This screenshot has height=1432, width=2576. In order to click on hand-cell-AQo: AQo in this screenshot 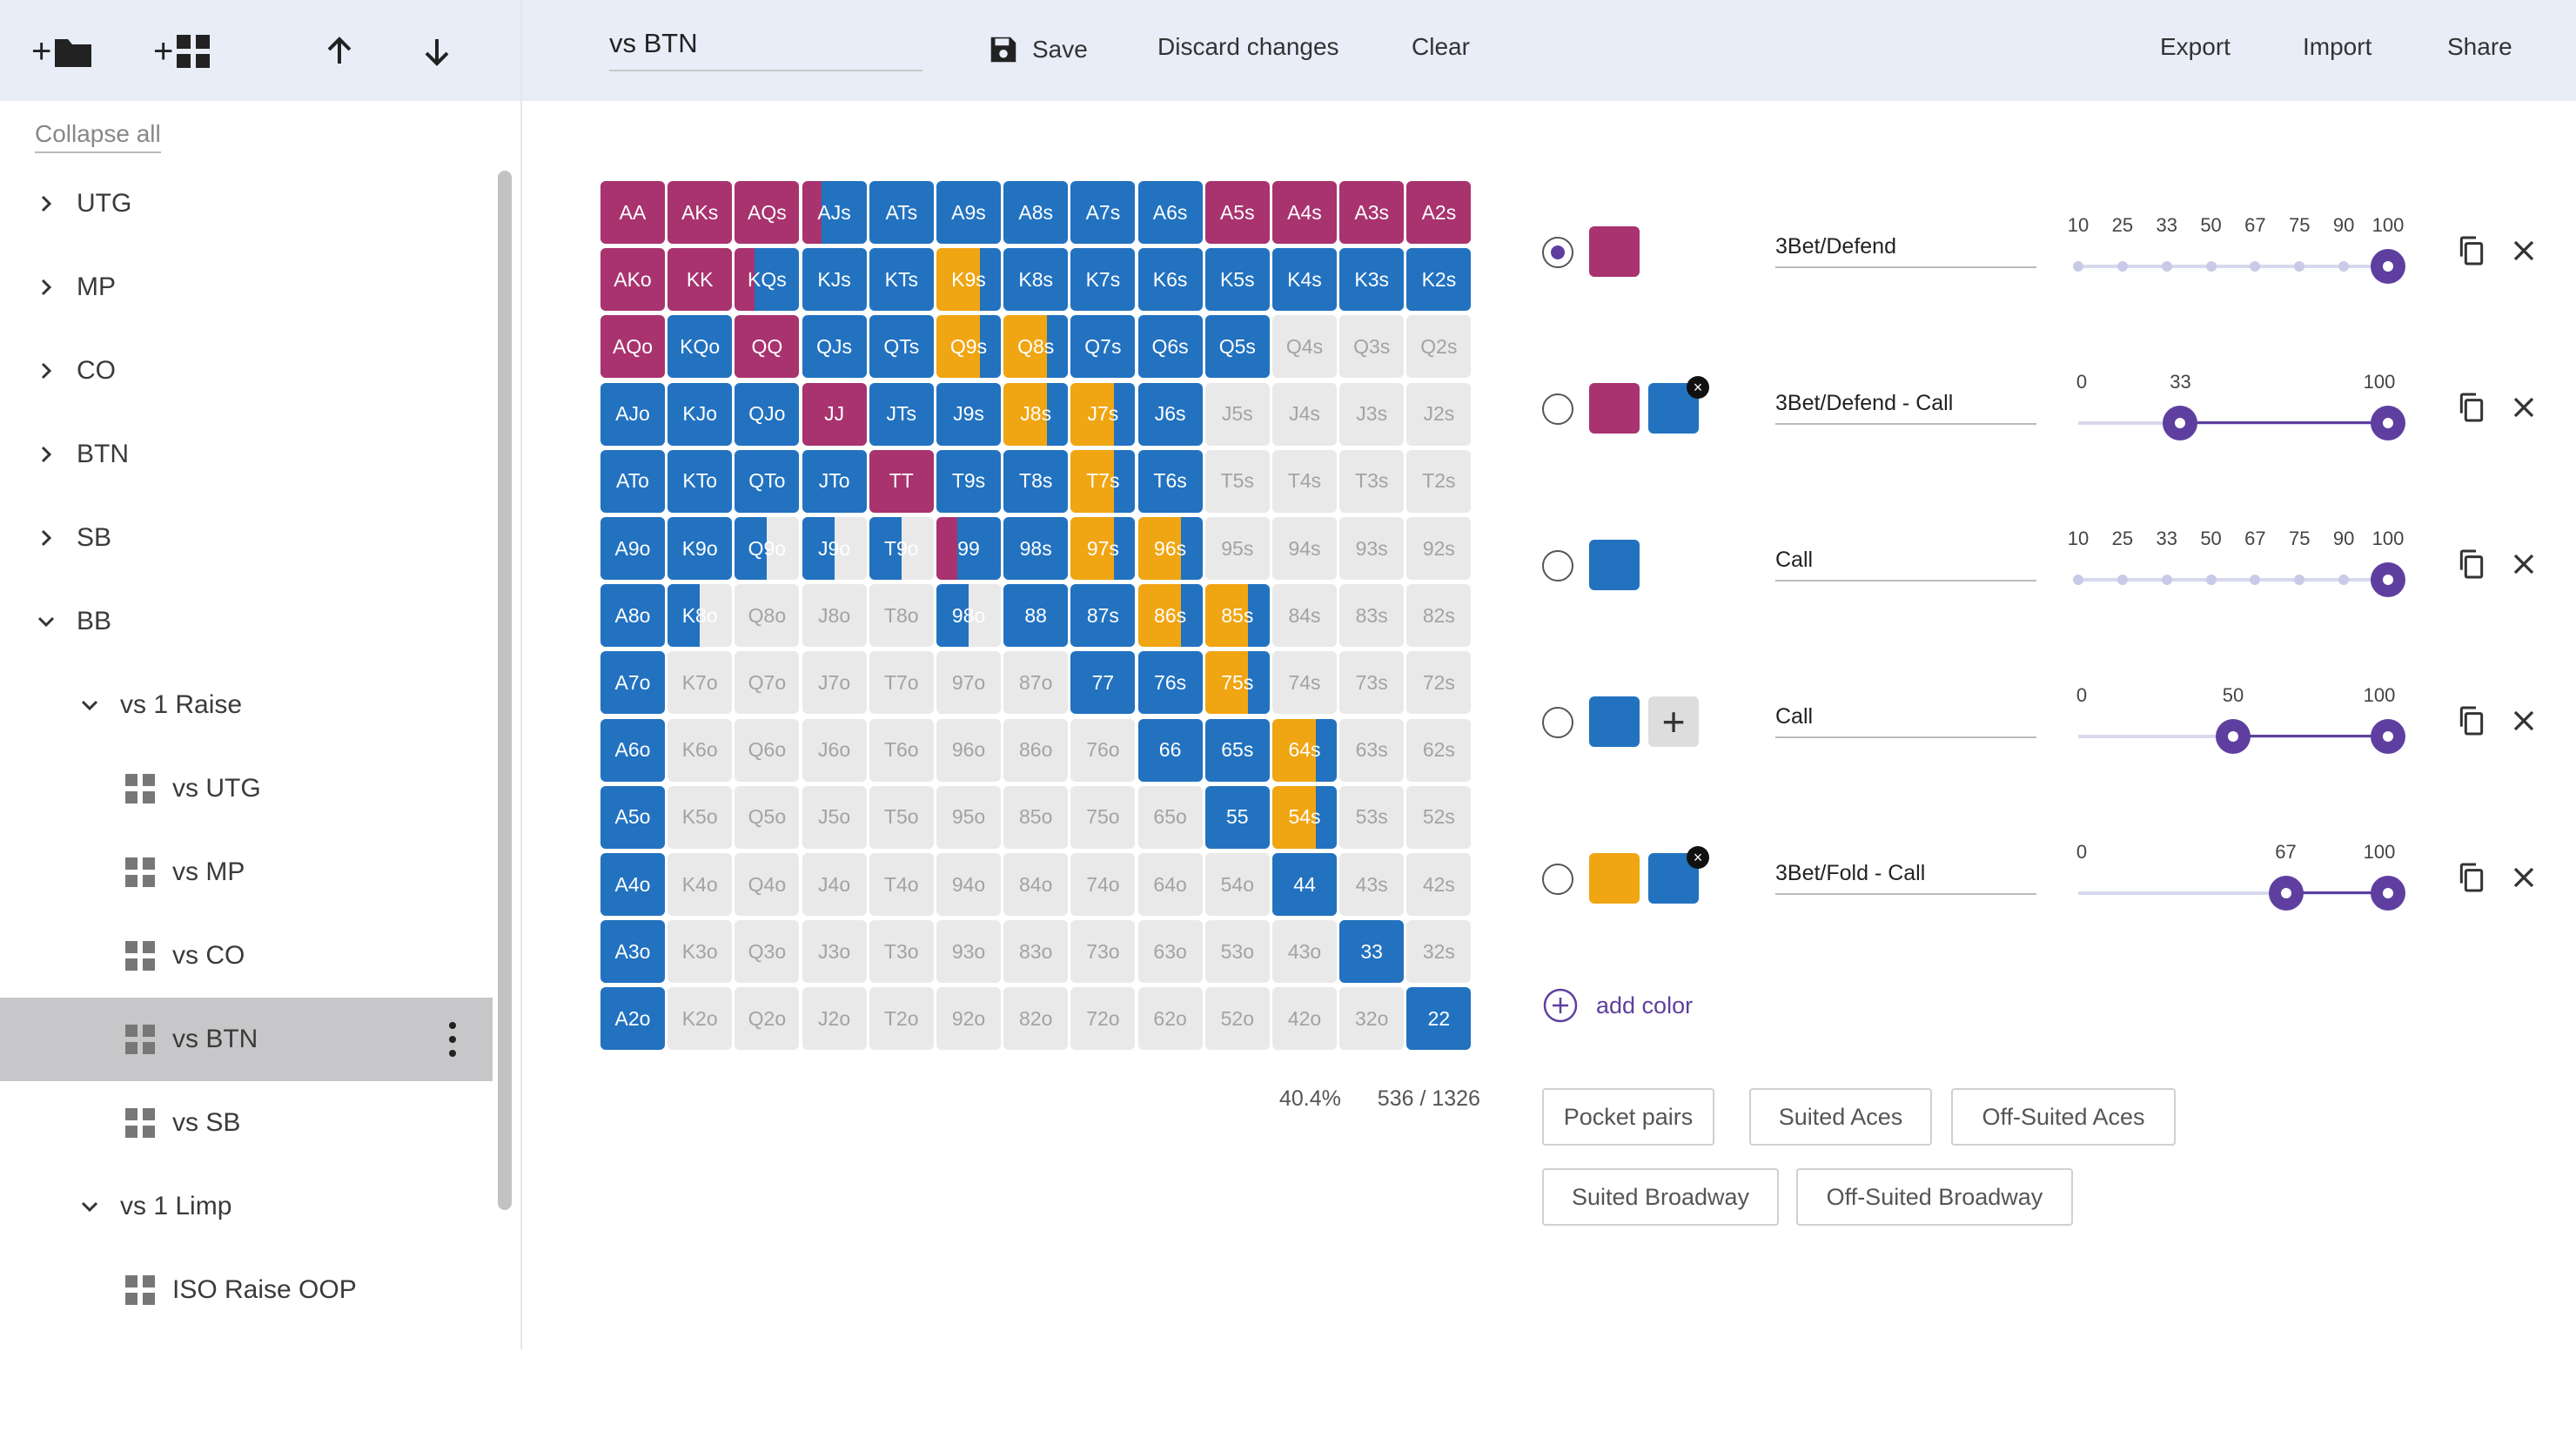, I will do `click(632, 347)`.